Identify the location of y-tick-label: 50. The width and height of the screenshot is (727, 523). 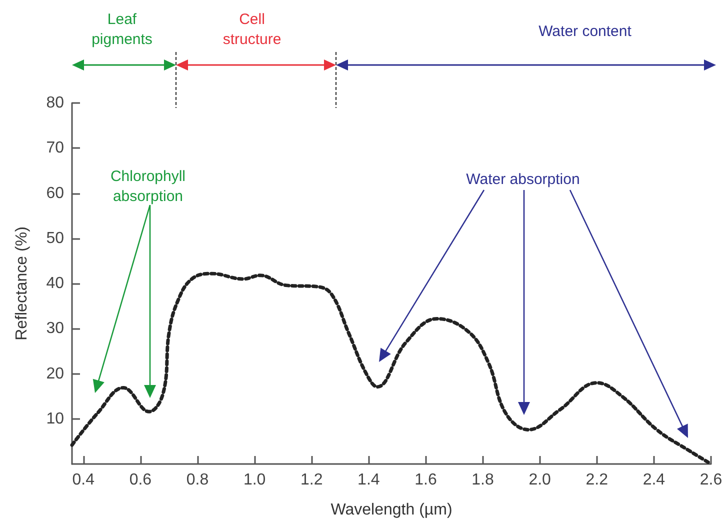
(55, 238).